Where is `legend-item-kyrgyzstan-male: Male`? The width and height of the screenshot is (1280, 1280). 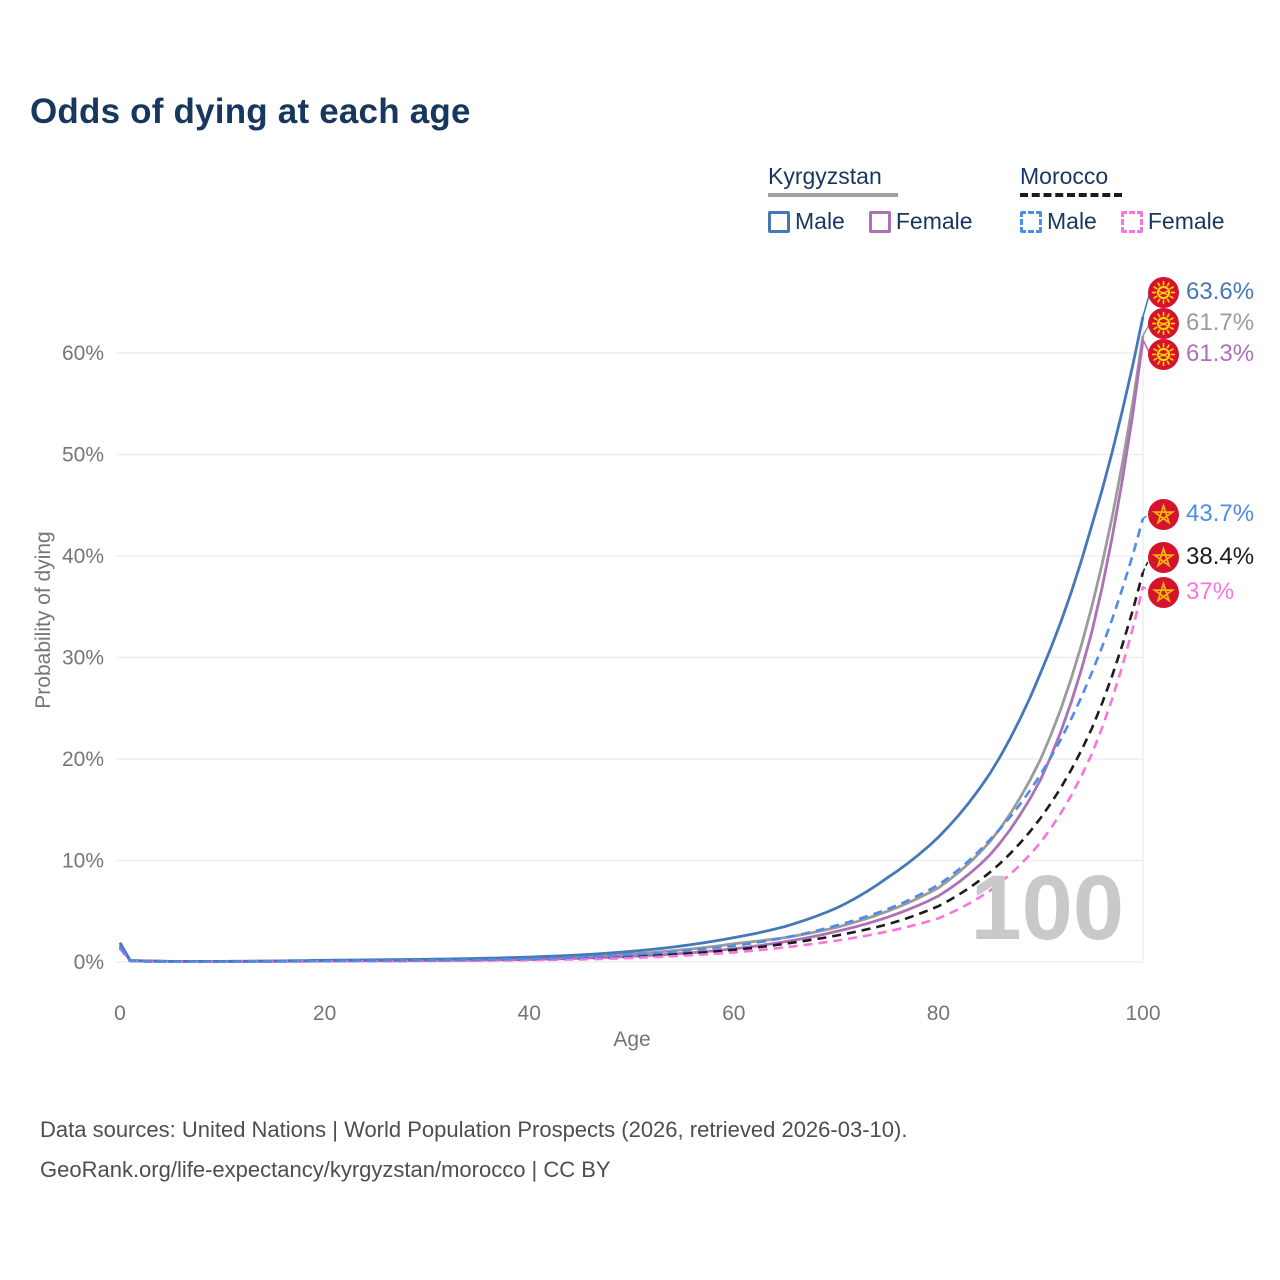 legend-item-kyrgyzstan-male: Male is located at coordinates (806, 221).